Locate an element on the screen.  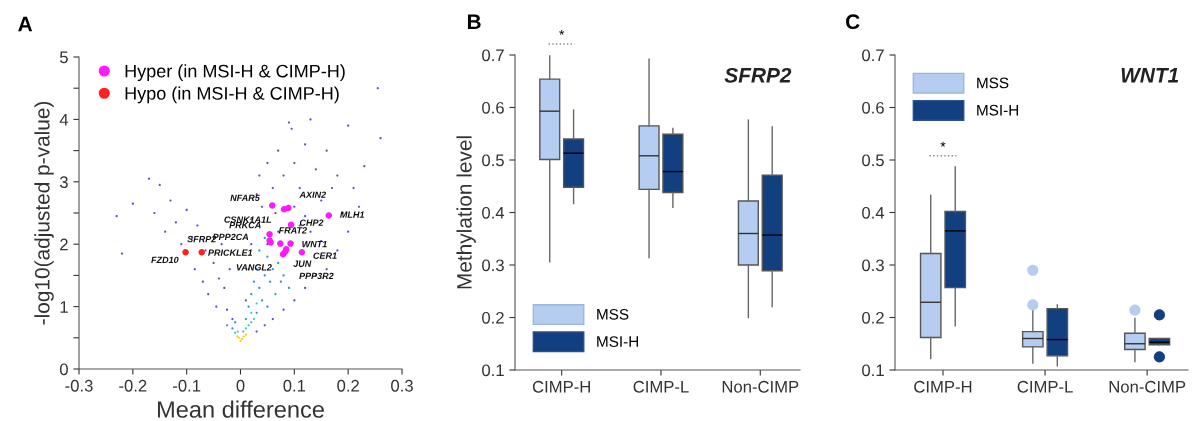
y-tick-label: 2 is located at coordinates (64, 244).